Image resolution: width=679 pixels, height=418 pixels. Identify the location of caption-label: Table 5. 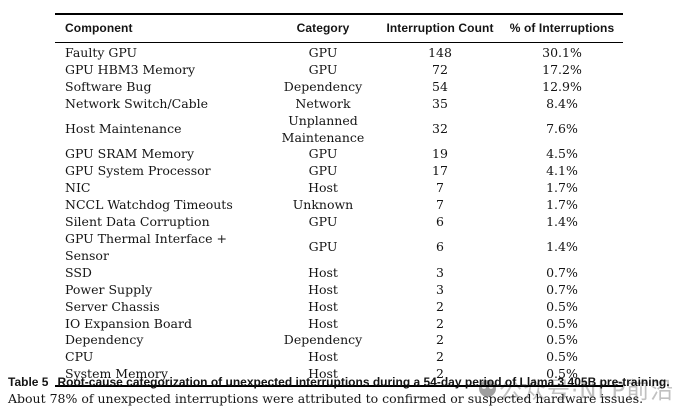
(28, 382).